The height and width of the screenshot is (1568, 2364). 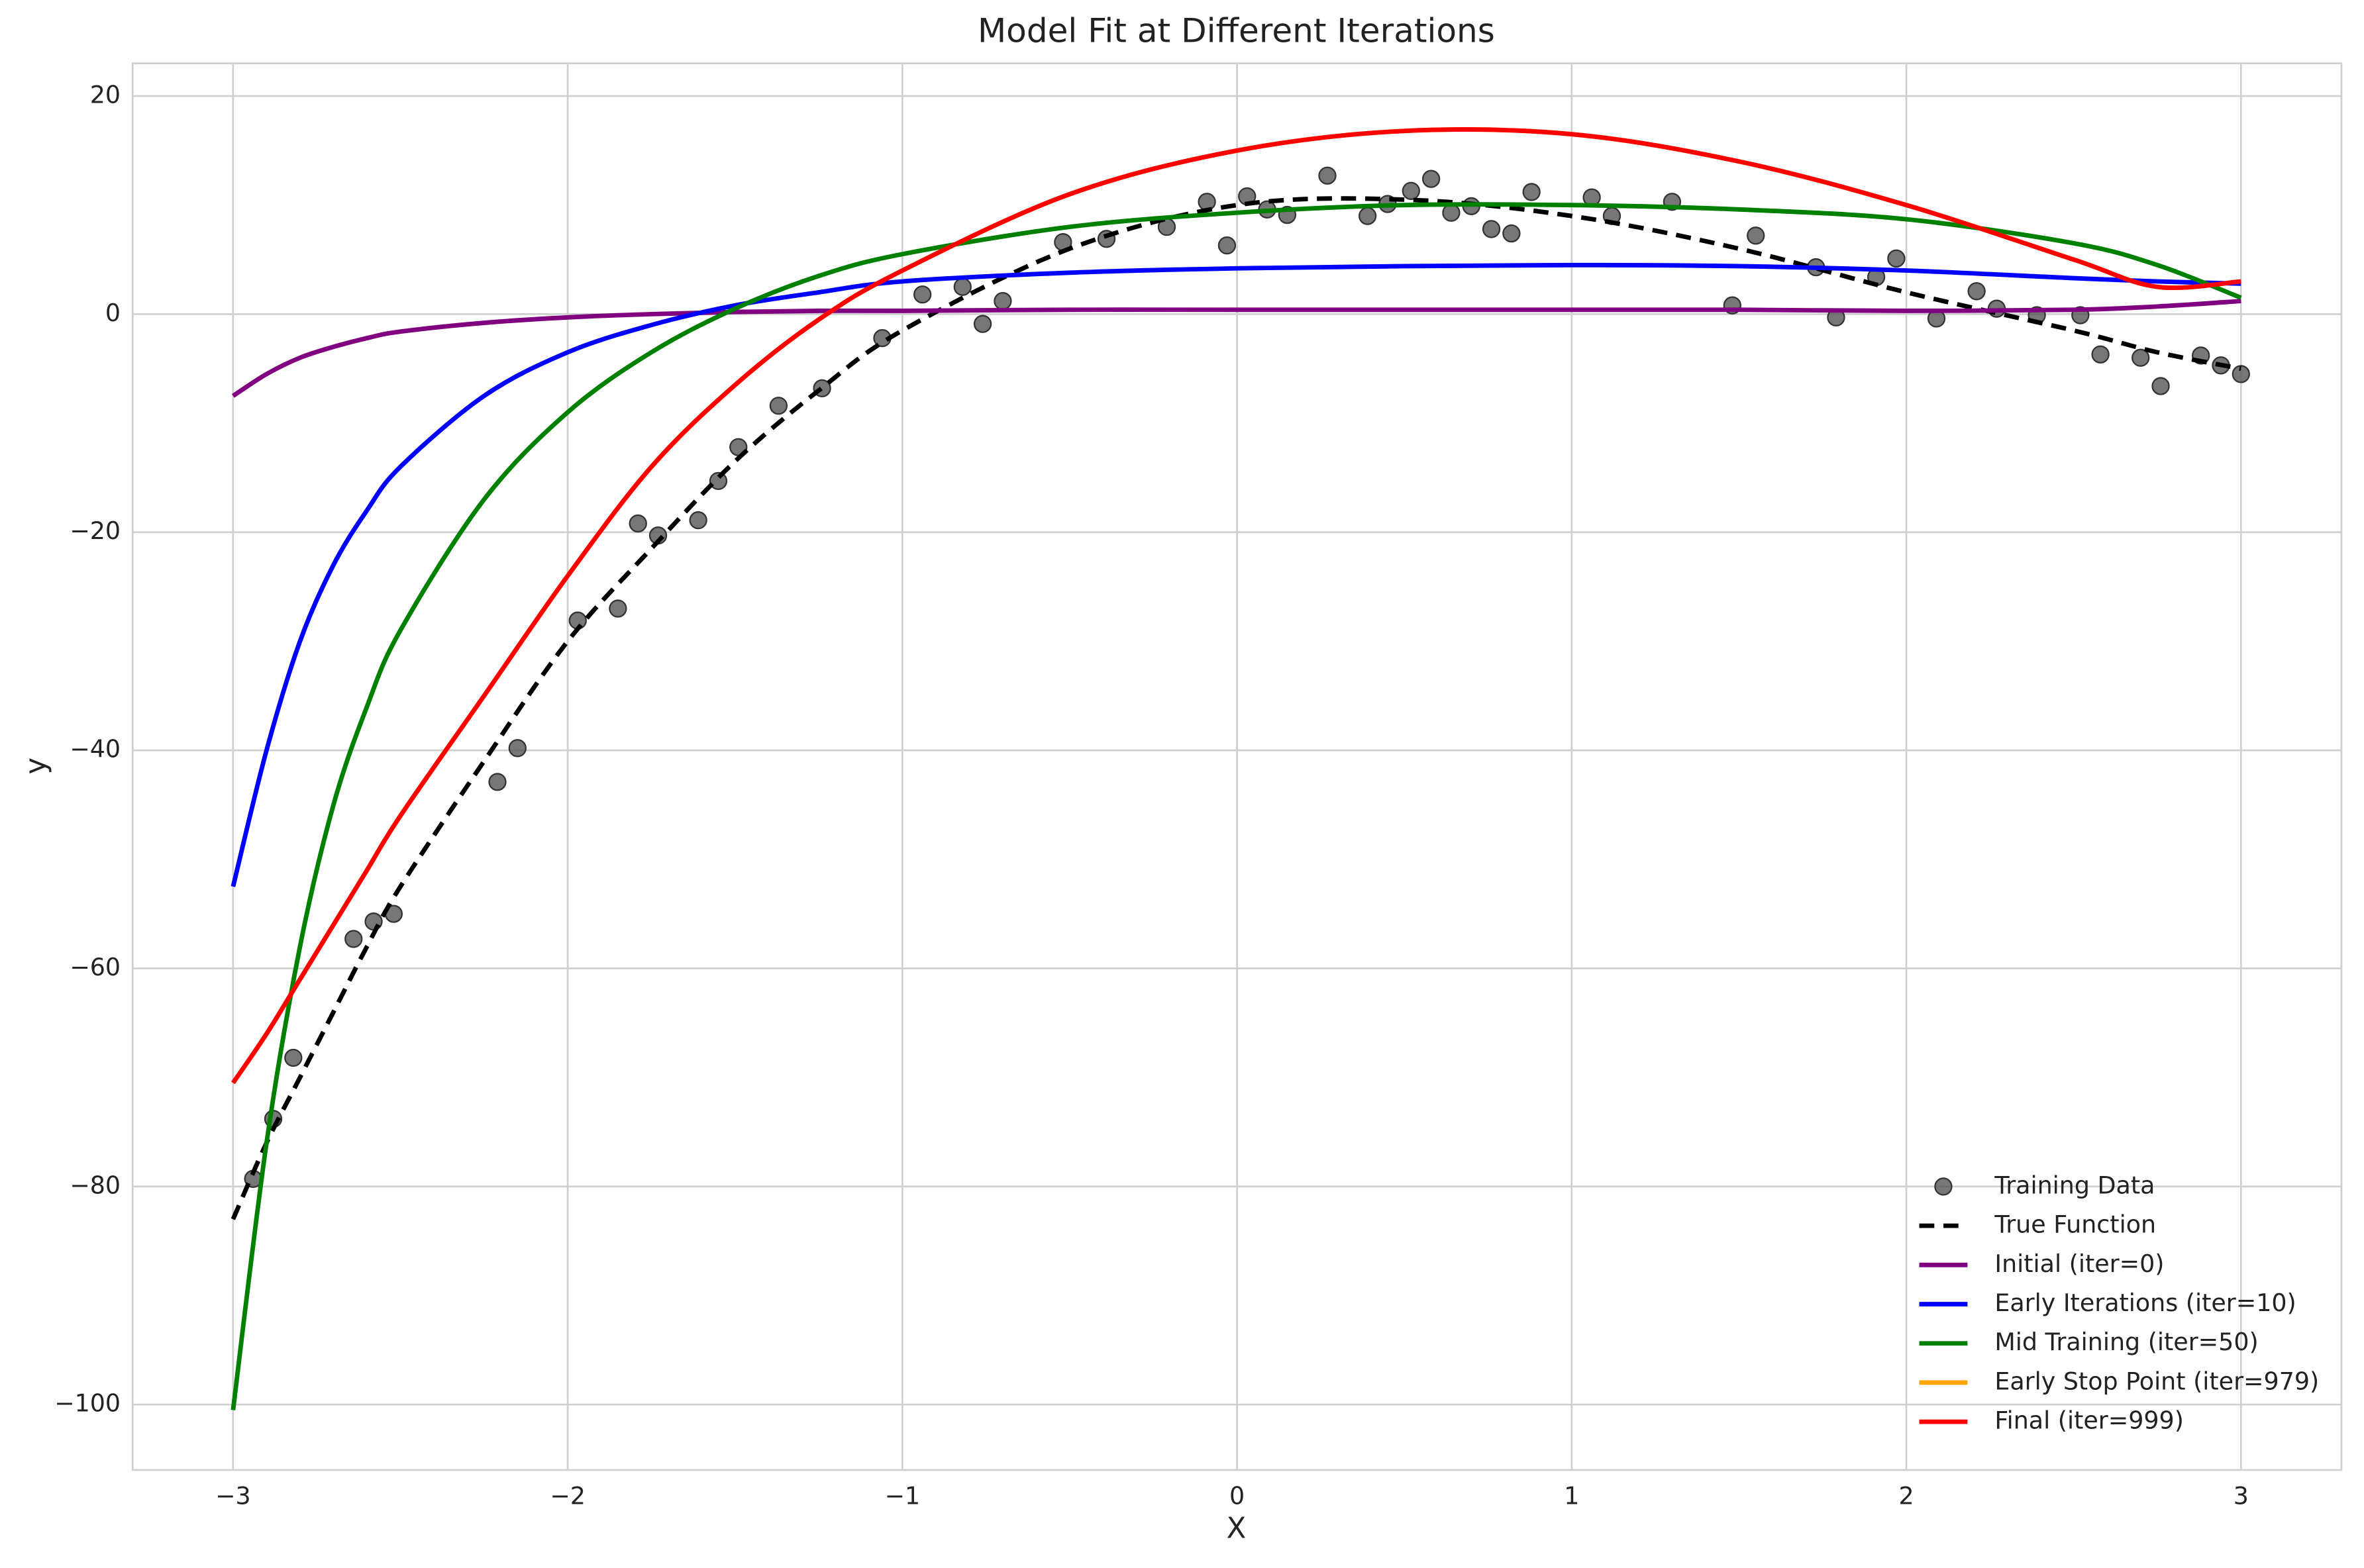 What do you see at coordinates (2079, 1264) in the screenshot?
I see `legend-label: Initial (iter=0)` at bounding box center [2079, 1264].